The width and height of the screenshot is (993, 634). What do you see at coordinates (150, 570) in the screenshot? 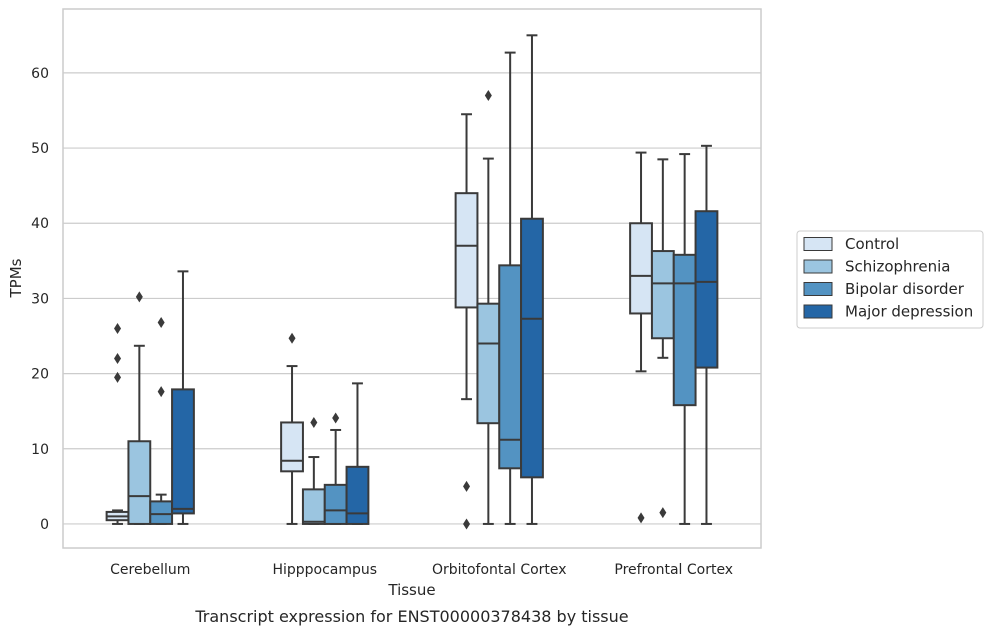
I see `x-tick-label: Cerebellum` at bounding box center [150, 570].